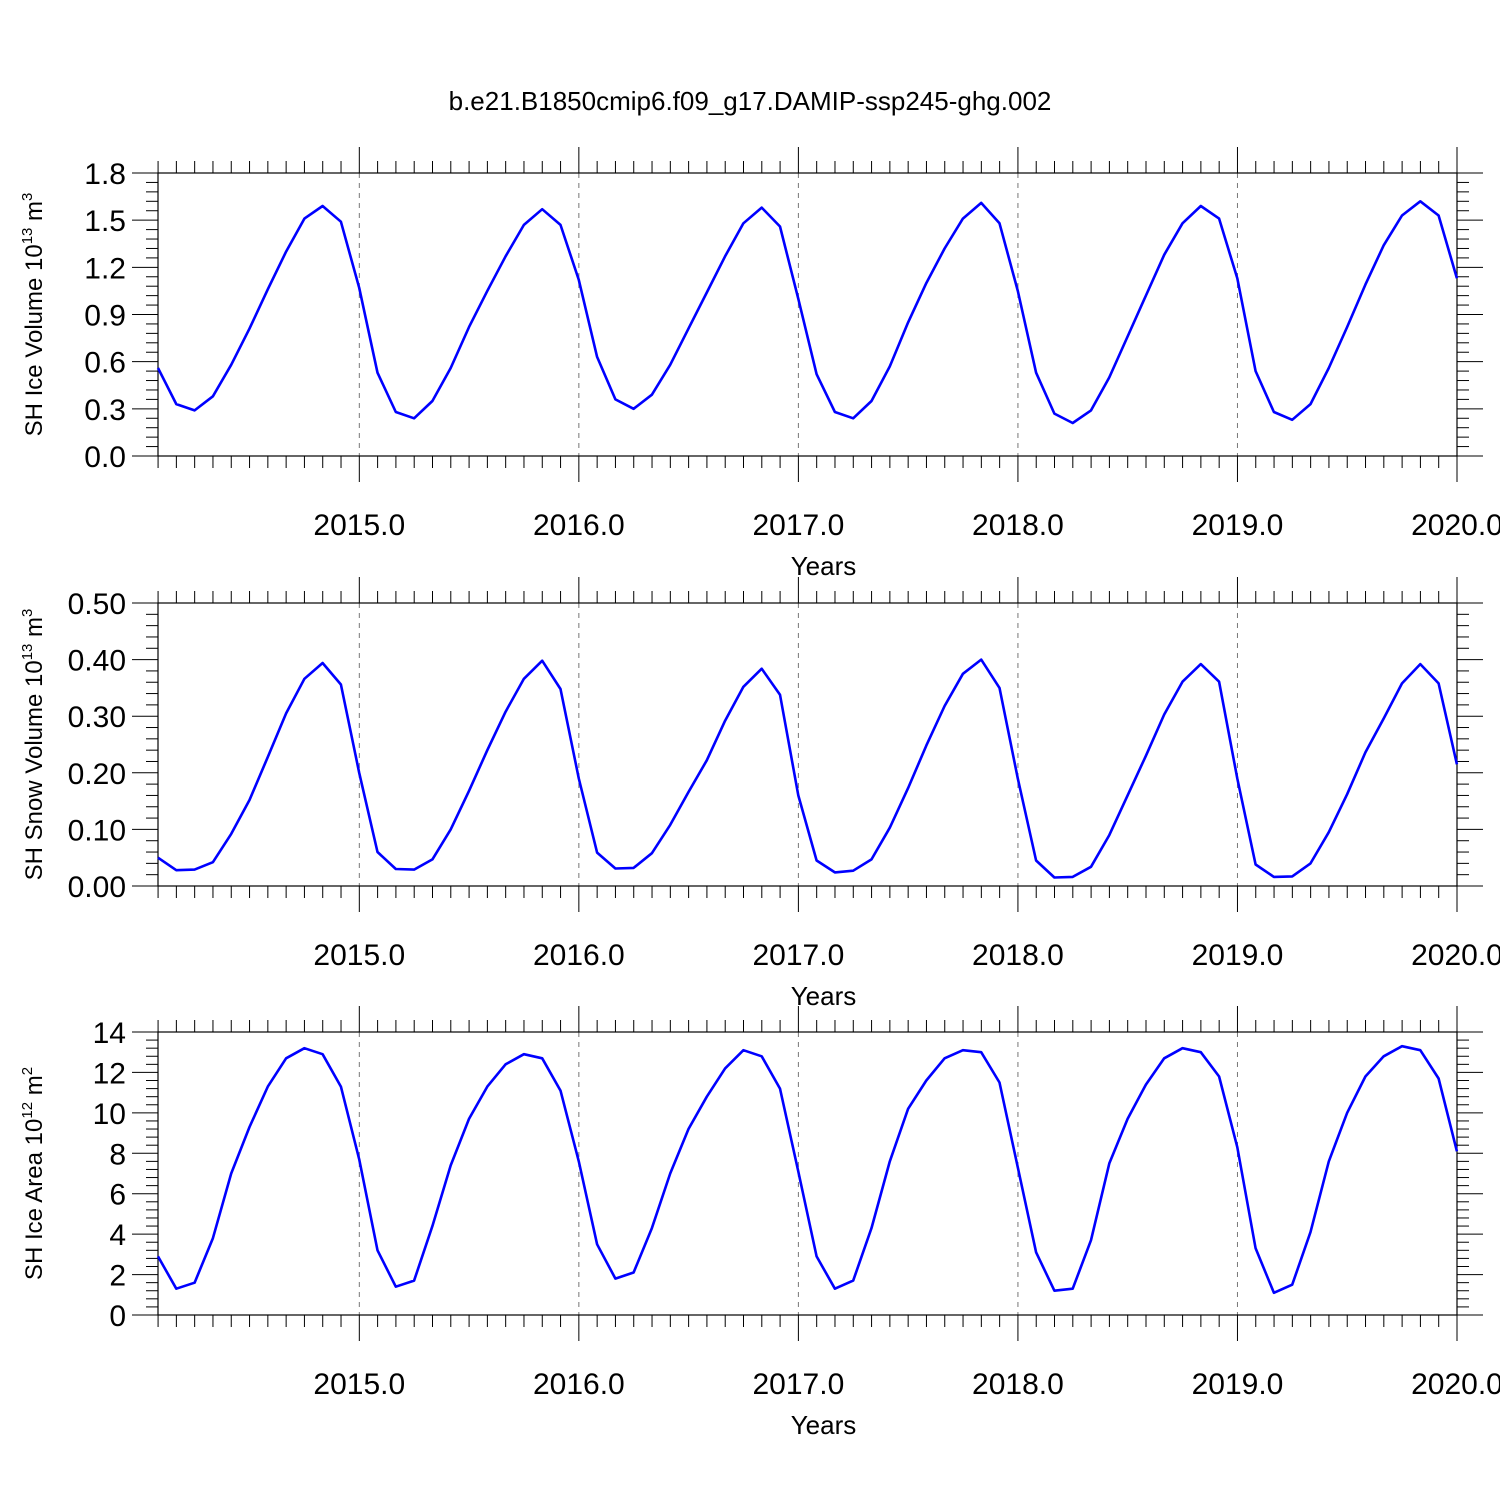 The image size is (1500, 1500). I want to click on y-tick-label: 0.00, so click(97, 887).